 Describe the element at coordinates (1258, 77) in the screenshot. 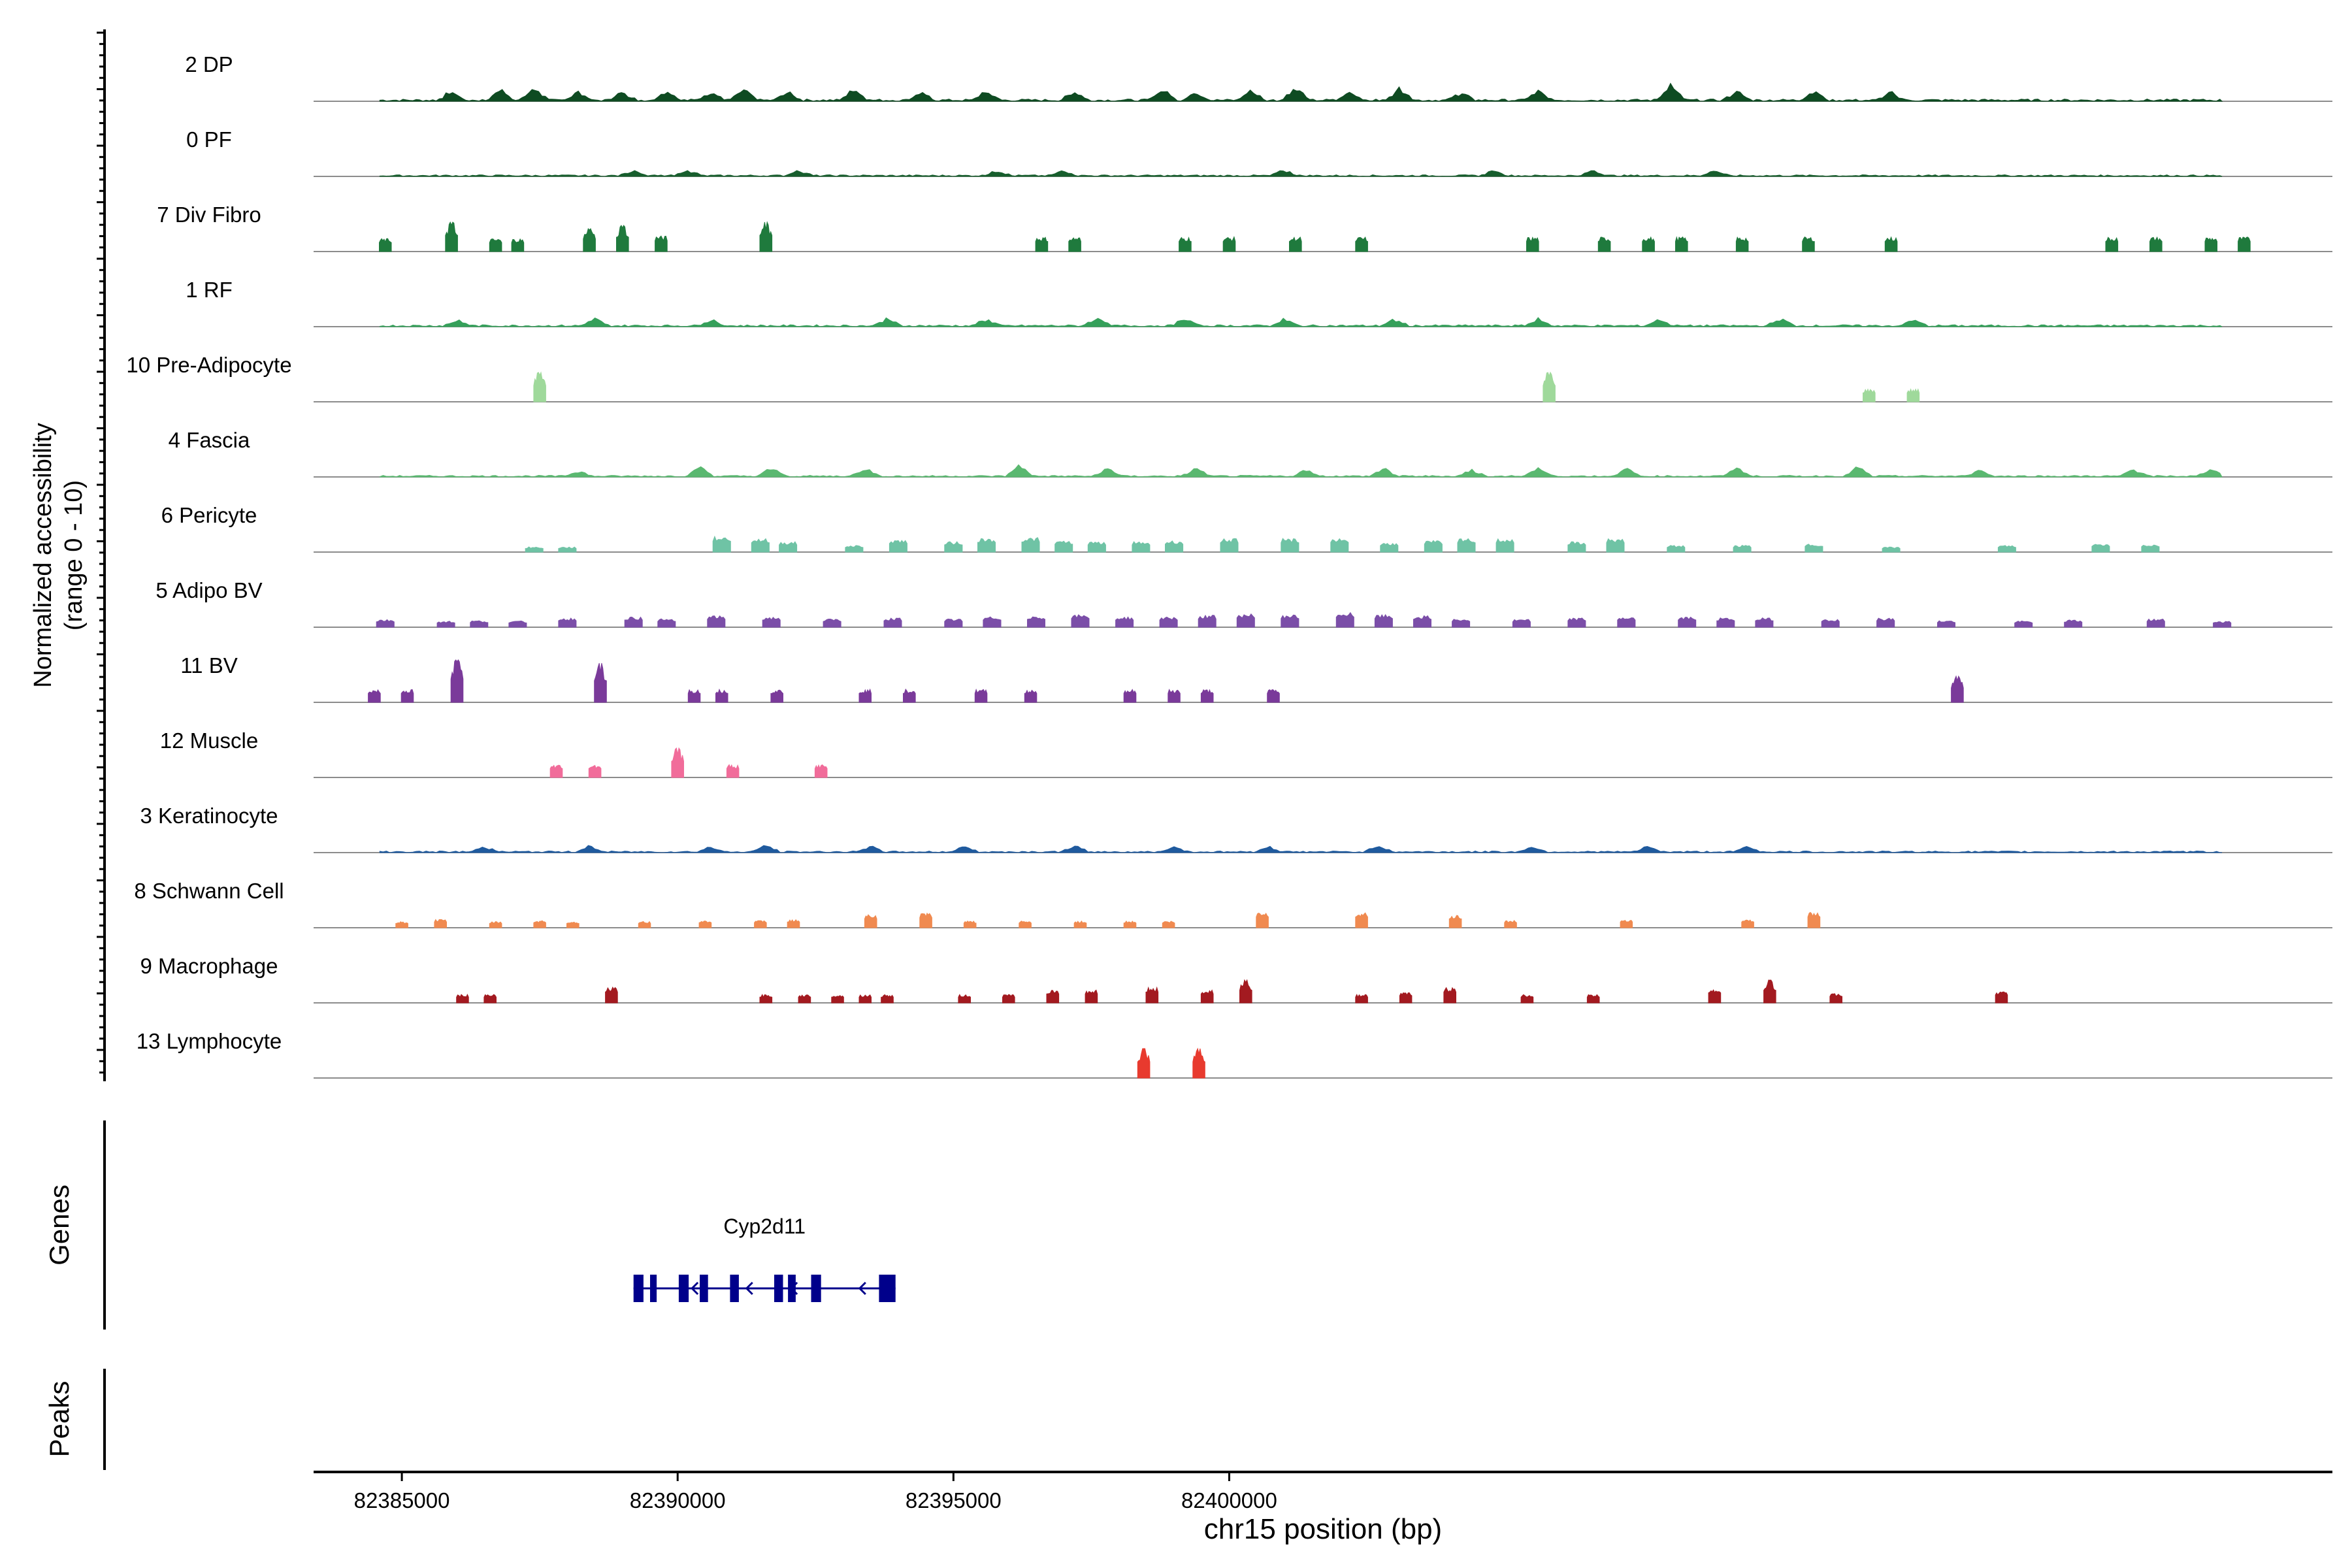

I see `track: 2 DP` at that location.